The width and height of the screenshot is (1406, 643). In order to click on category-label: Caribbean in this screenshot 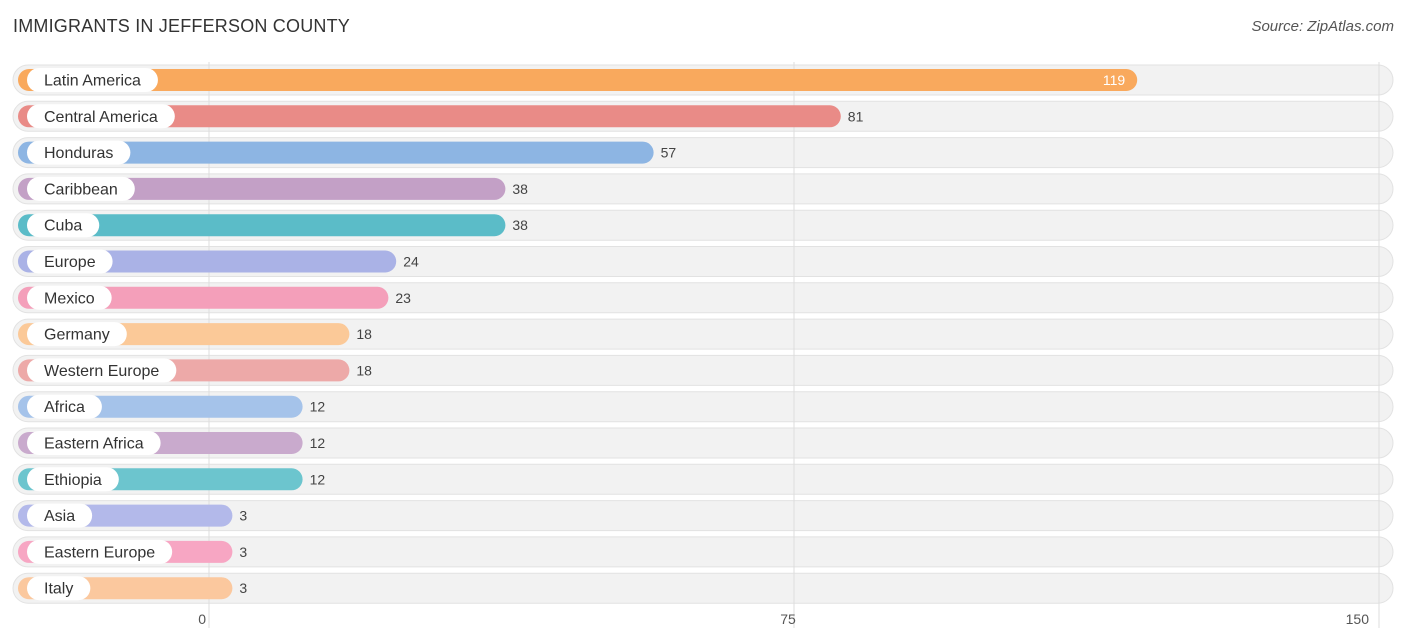, I will do `click(81, 189)`.